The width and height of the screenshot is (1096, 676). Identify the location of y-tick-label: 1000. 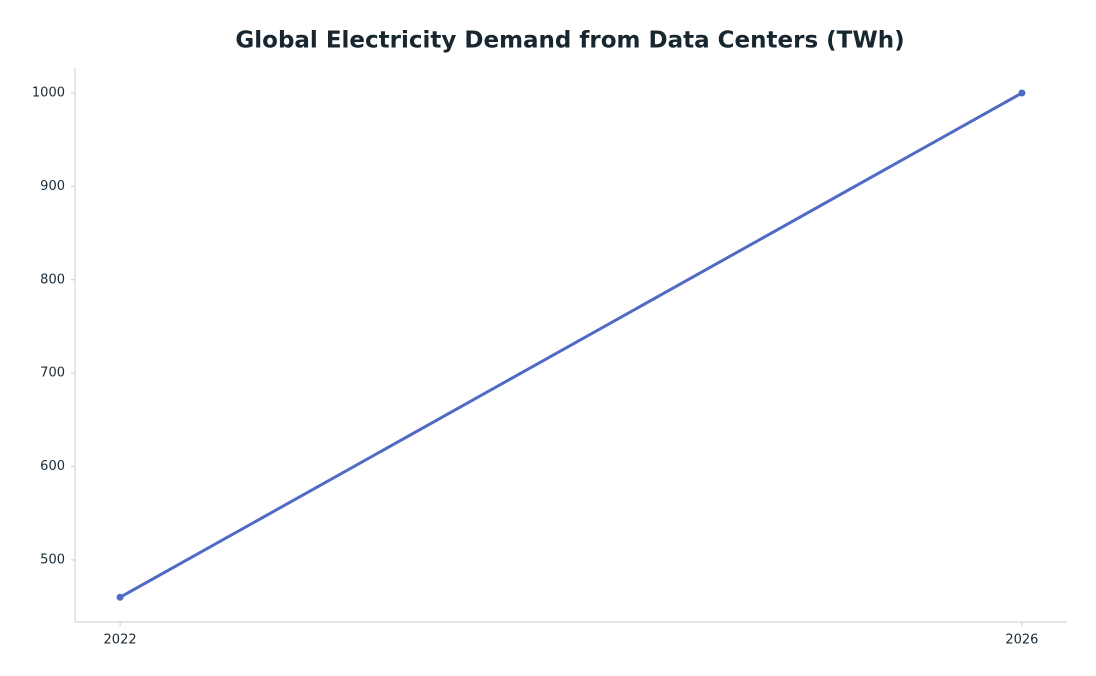
(48, 93).